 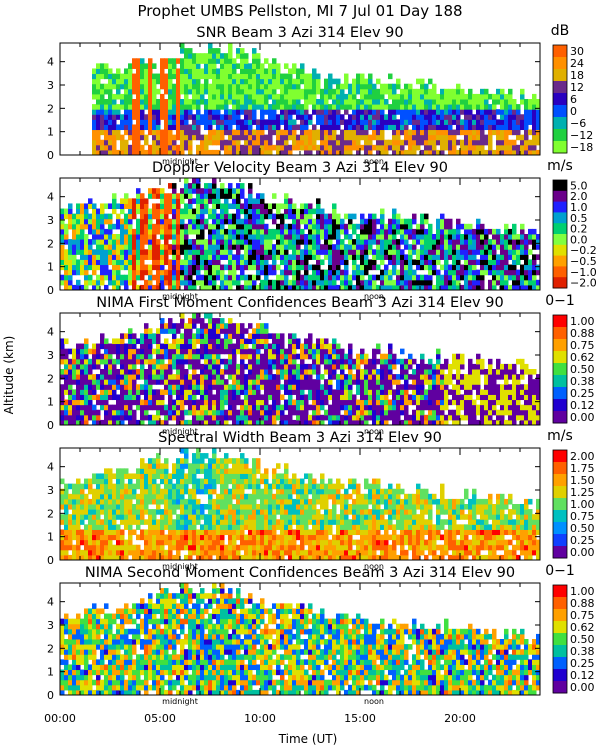 I want to click on colorbar-tick-label: 18, so click(x=577, y=75).